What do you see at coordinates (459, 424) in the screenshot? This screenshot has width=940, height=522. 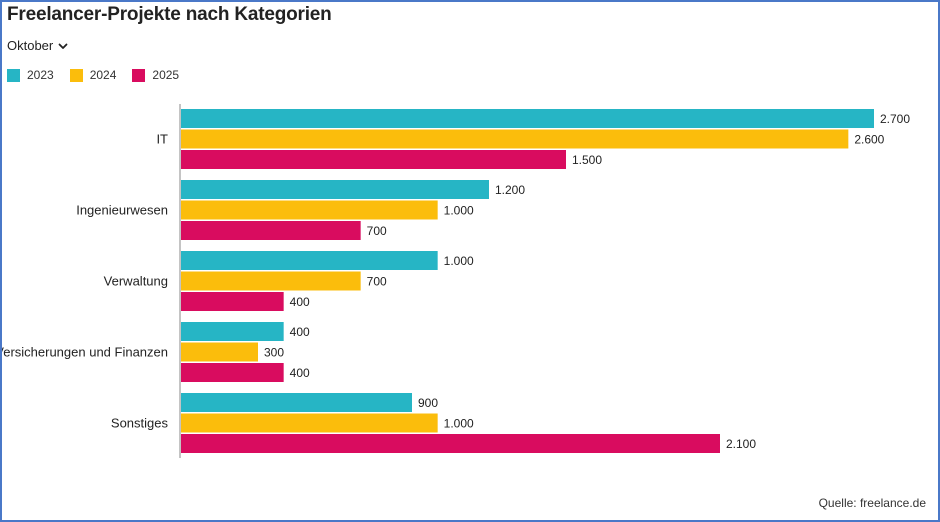 I see `data-label-sonstiges-2024: 1.000` at bounding box center [459, 424].